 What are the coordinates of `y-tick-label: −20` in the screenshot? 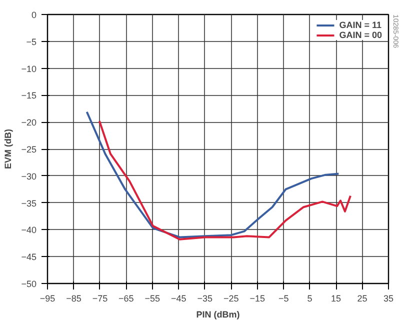 It's located at (29, 123).